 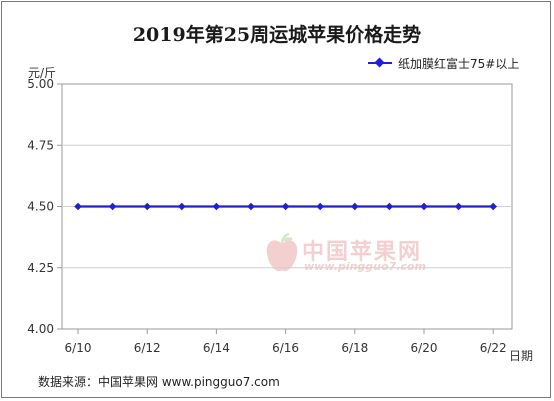 What do you see at coordinates (40, 145) in the screenshot?
I see `y-tick-label: 4.75` at bounding box center [40, 145].